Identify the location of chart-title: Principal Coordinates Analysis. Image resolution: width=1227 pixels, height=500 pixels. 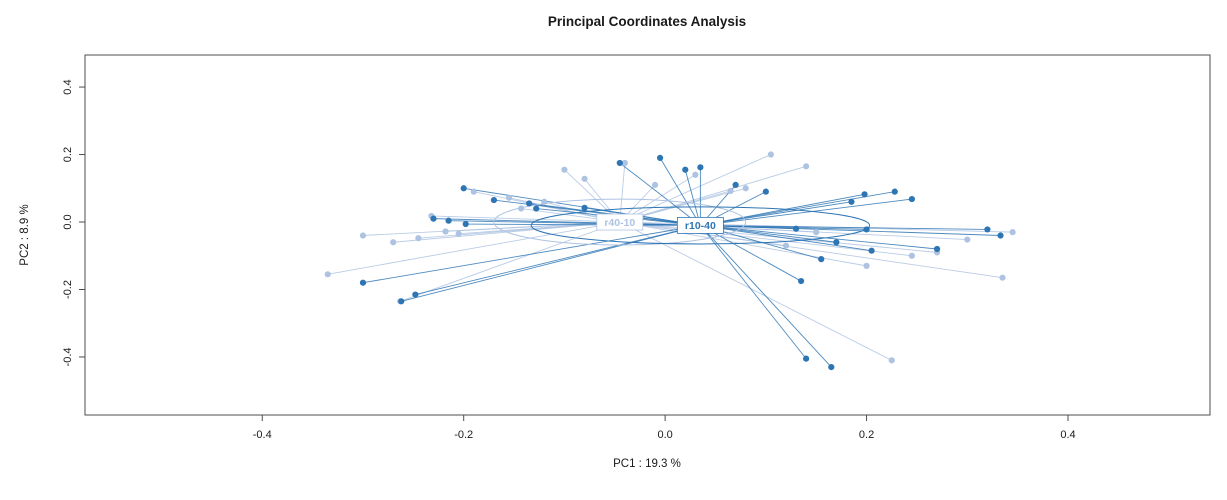
(647, 21).